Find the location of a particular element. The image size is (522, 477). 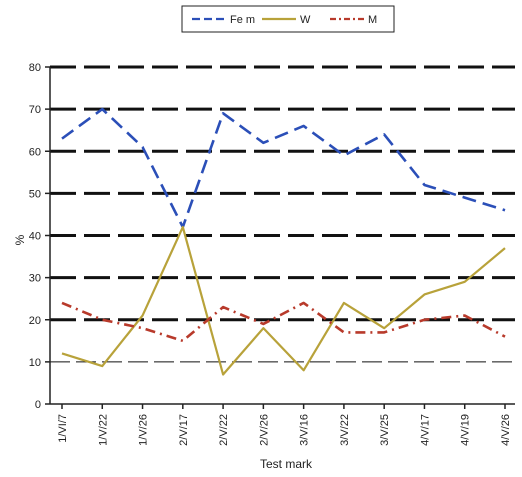

x-tick-label-1: 1/V/22 is located at coordinates (103, 430).